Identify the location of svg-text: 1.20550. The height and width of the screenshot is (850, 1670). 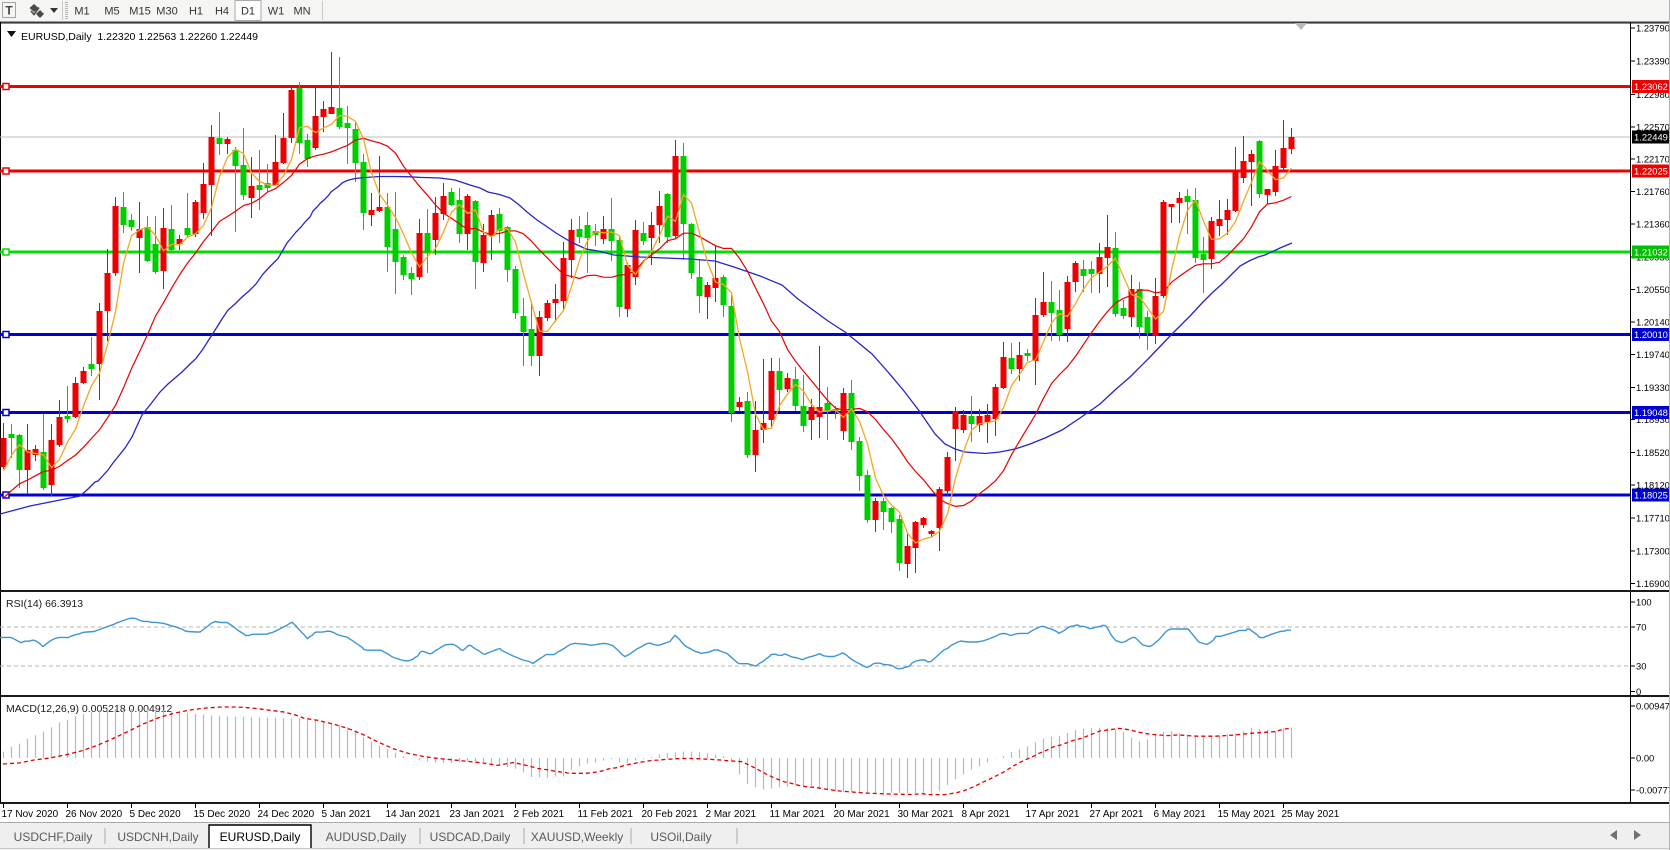
(1653, 289).